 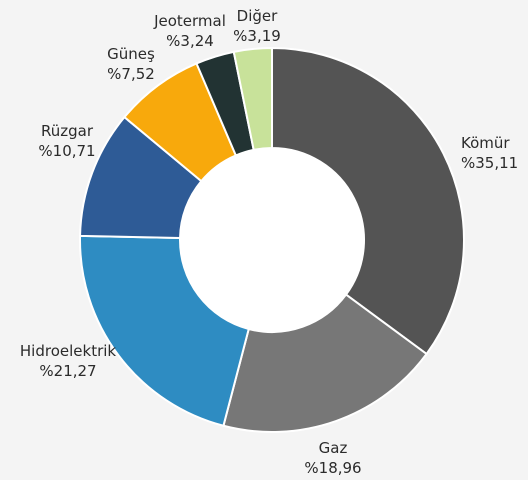 What do you see at coordinates (131, 64) in the screenshot?
I see `label-gunes: Güneş %7,52` at bounding box center [131, 64].